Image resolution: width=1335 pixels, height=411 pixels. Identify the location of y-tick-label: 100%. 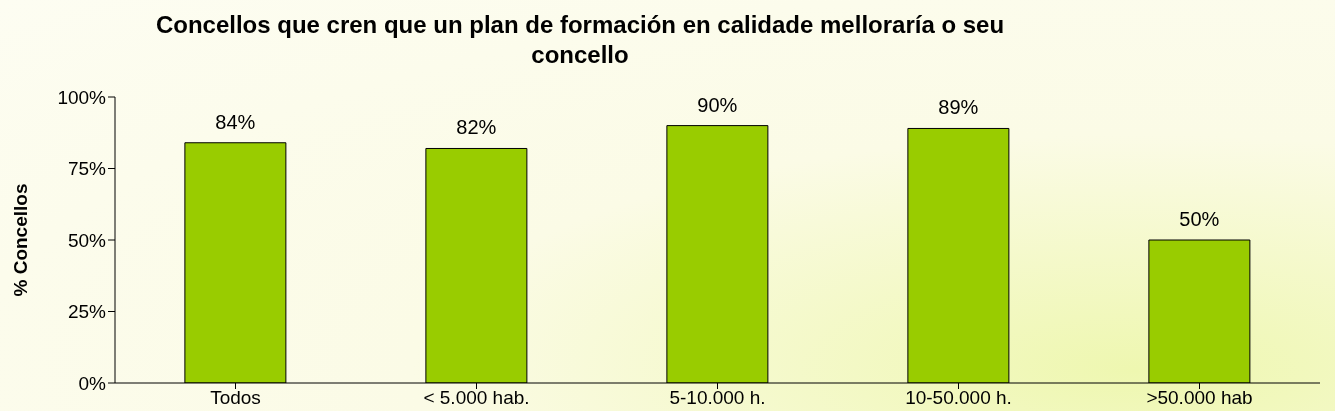
(82, 97).